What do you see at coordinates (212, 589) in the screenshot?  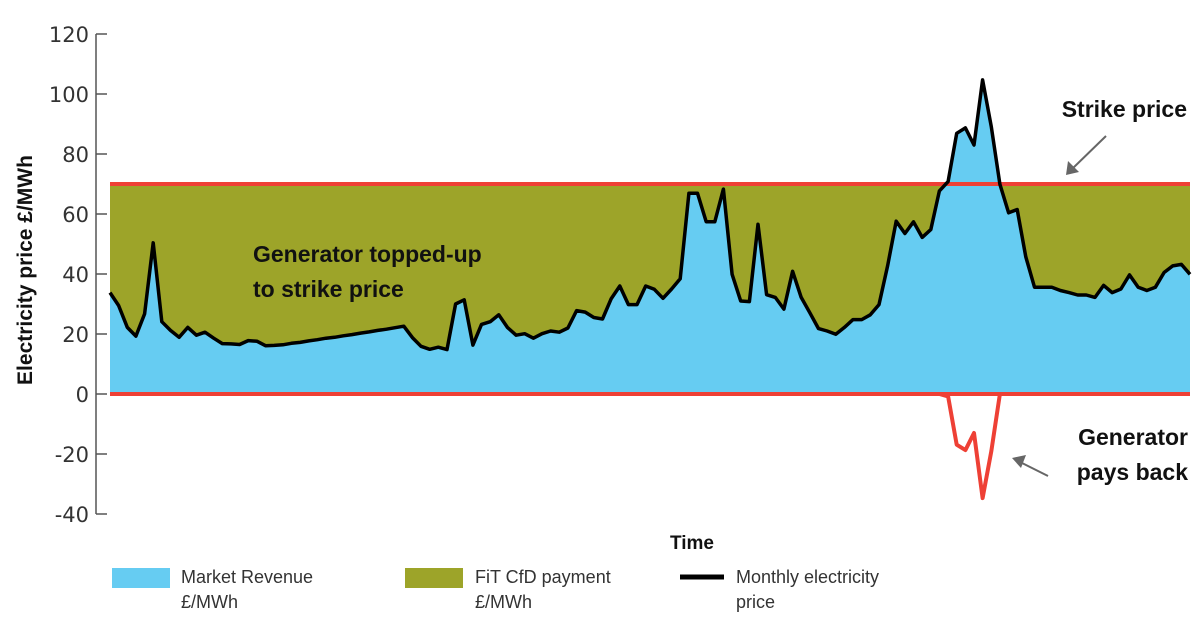 I see `legend-item-market-revenue: Market Revenue £/MWh` at bounding box center [212, 589].